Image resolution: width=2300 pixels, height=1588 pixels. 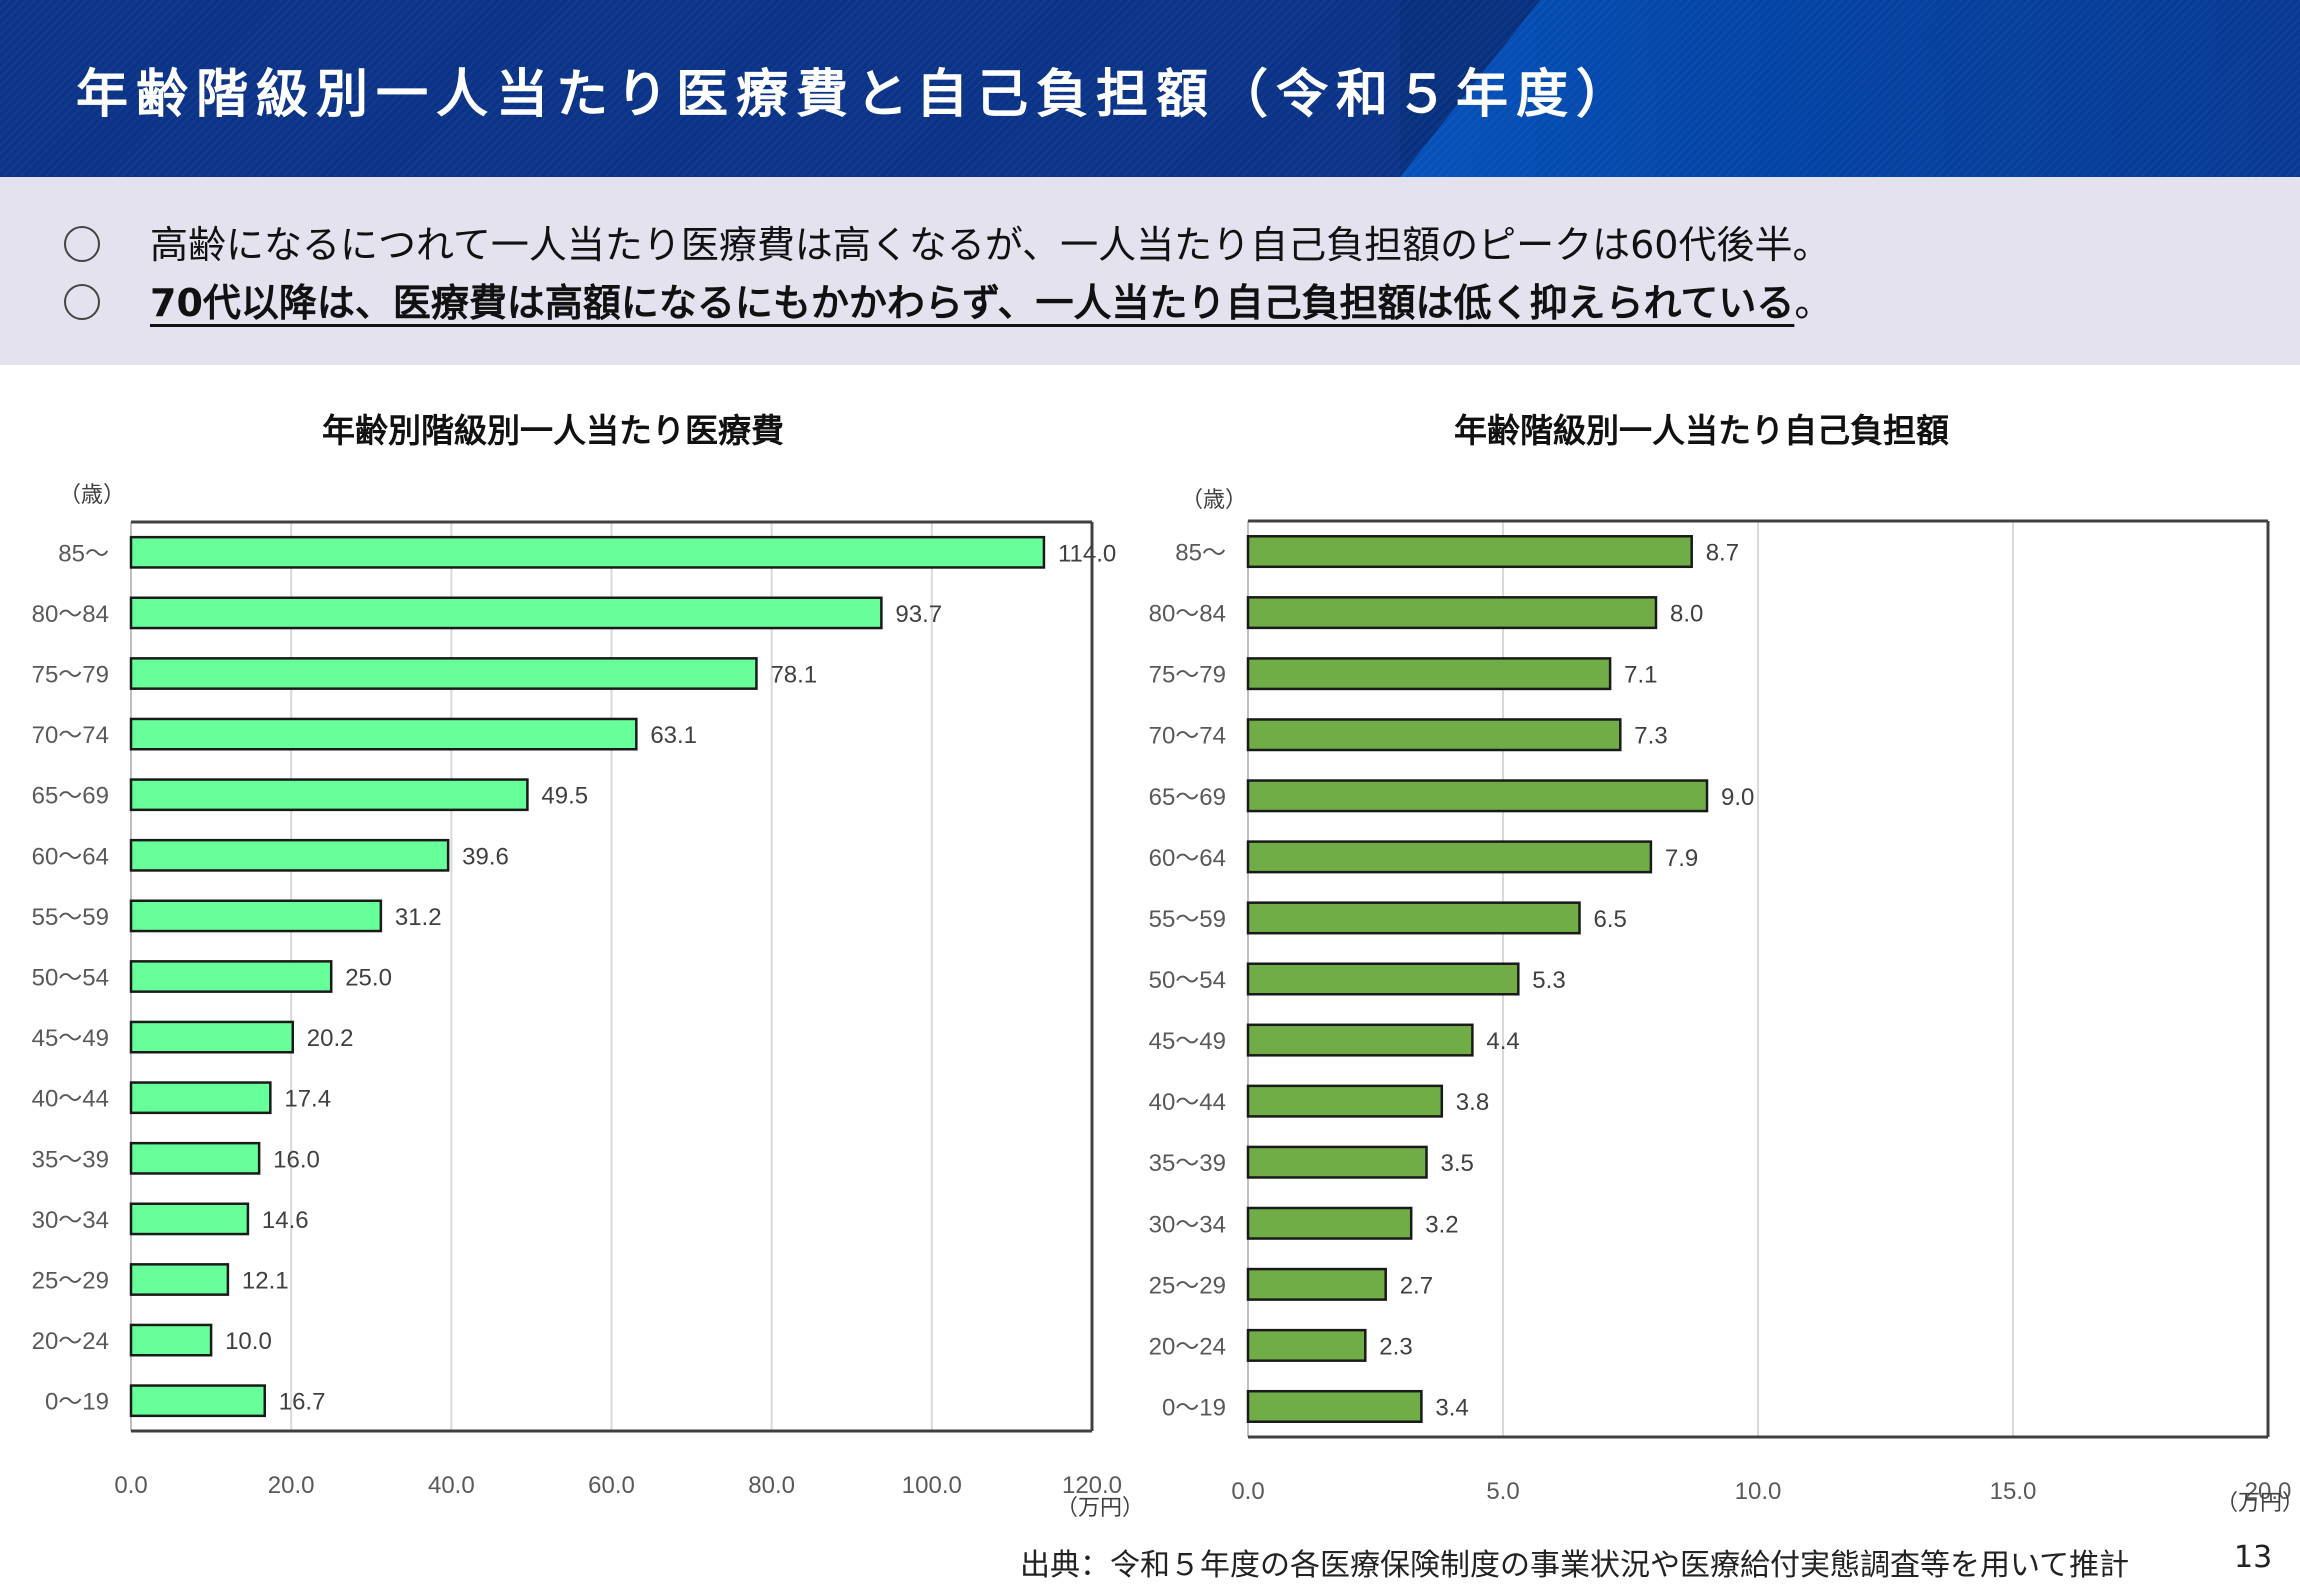 What do you see at coordinates (793, 675) in the screenshot?
I see `data-label: 78.1` at bounding box center [793, 675].